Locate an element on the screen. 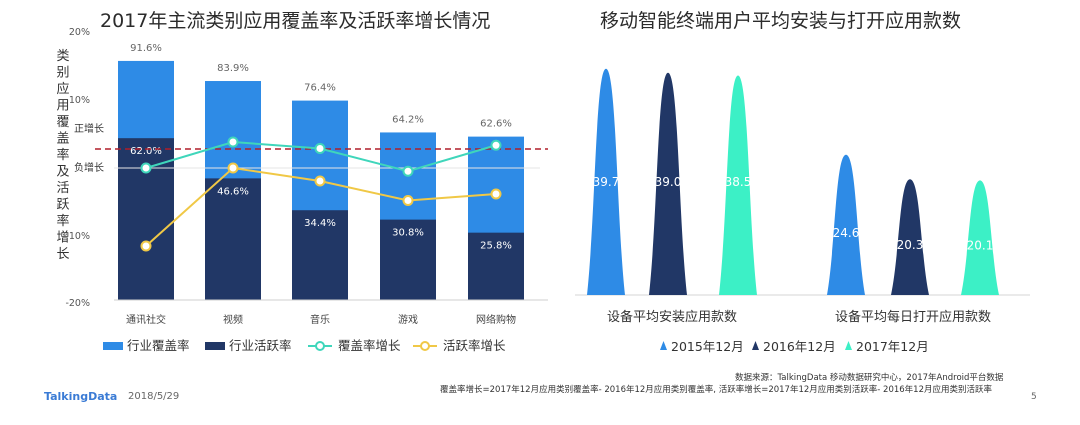  x-category-label: 通讯社交 is located at coordinates (146, 319).